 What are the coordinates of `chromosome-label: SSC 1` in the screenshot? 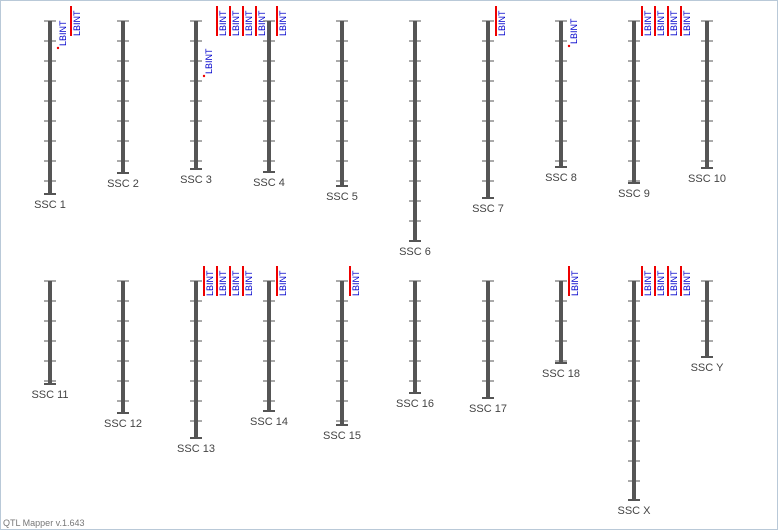 It's located at (50, 205).